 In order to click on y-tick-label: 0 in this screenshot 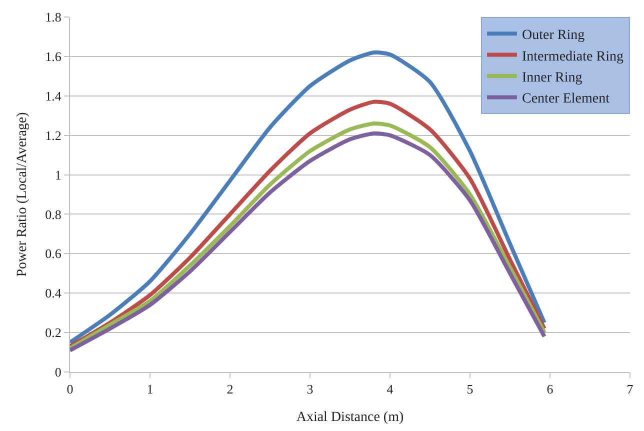, I will do `click(58, 372)`.